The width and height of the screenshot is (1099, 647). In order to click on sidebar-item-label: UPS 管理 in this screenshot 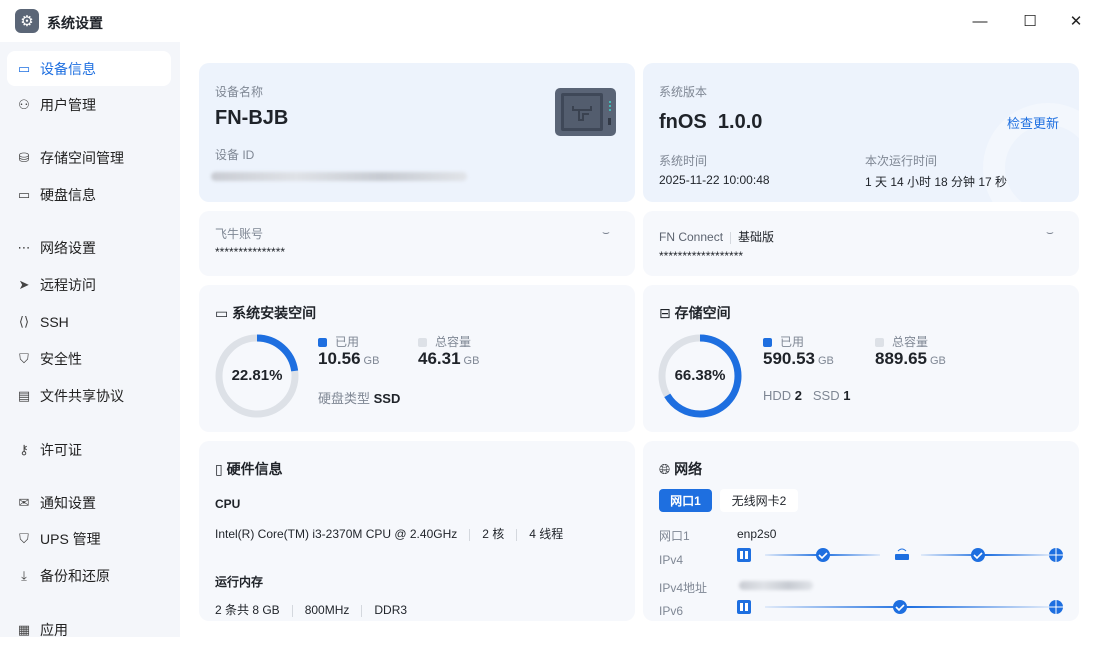, I will do `click(70, 538)`.